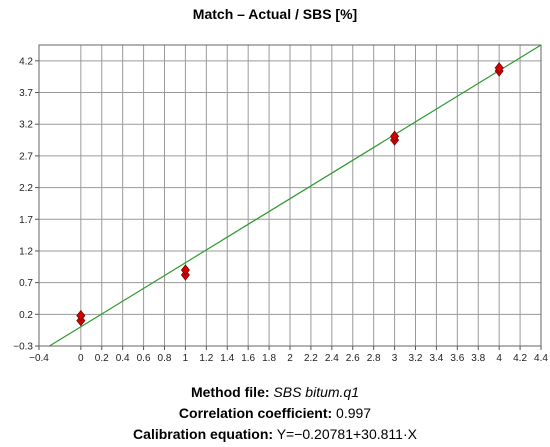 The image size is (550, 447). Describe the element at coordinates (395, 358) in the screenshot. I see `x-tick-label: 3` at that location.